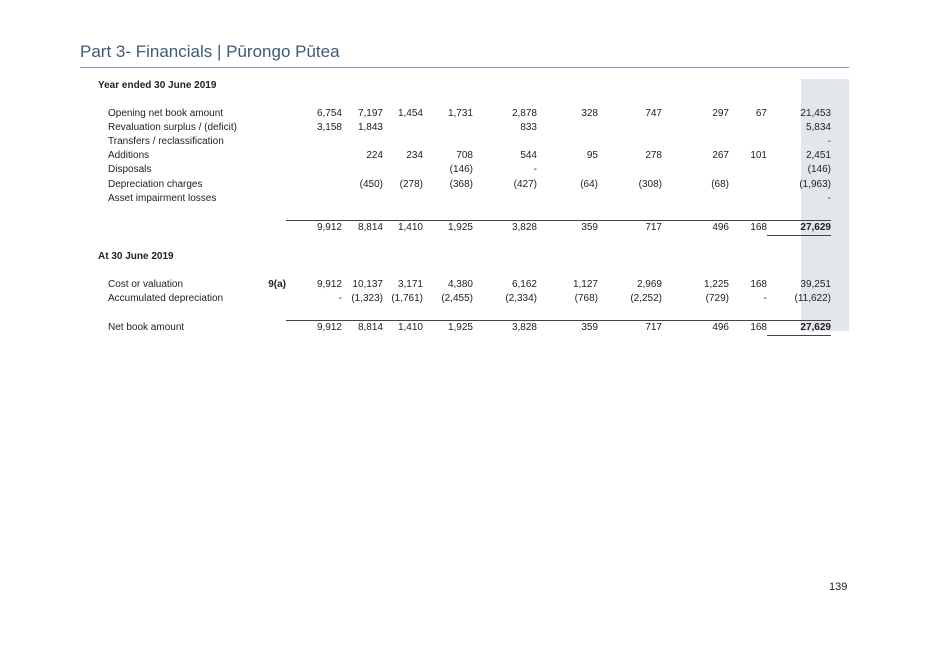  I want to click on value-cell: 10,137, so click(367, 284).